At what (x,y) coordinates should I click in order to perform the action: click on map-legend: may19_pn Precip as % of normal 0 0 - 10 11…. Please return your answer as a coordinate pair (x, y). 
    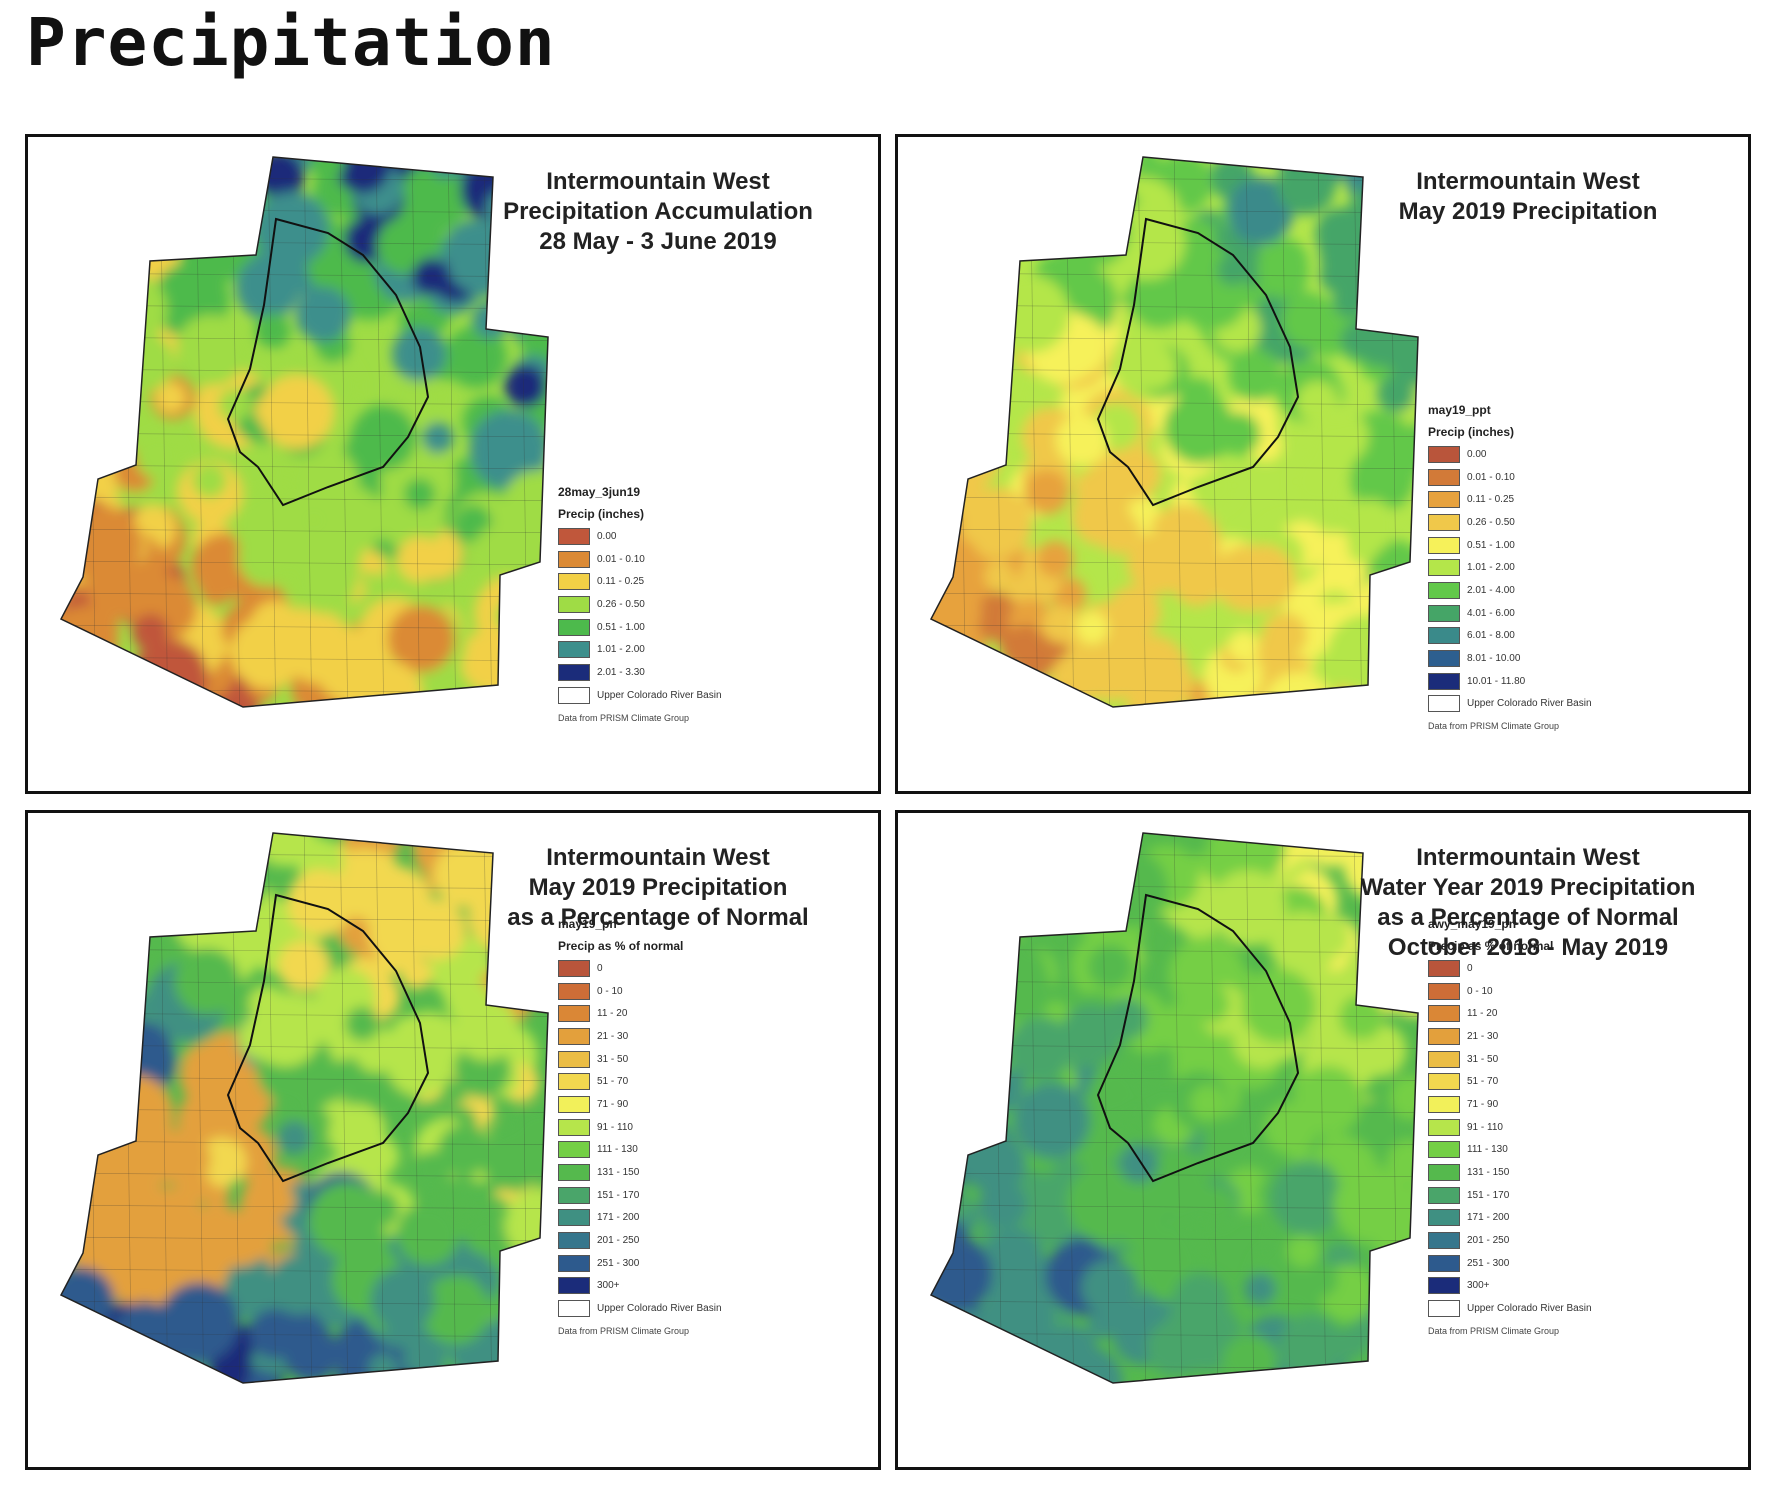
    Looking at the image, I should click on (640, 1124).